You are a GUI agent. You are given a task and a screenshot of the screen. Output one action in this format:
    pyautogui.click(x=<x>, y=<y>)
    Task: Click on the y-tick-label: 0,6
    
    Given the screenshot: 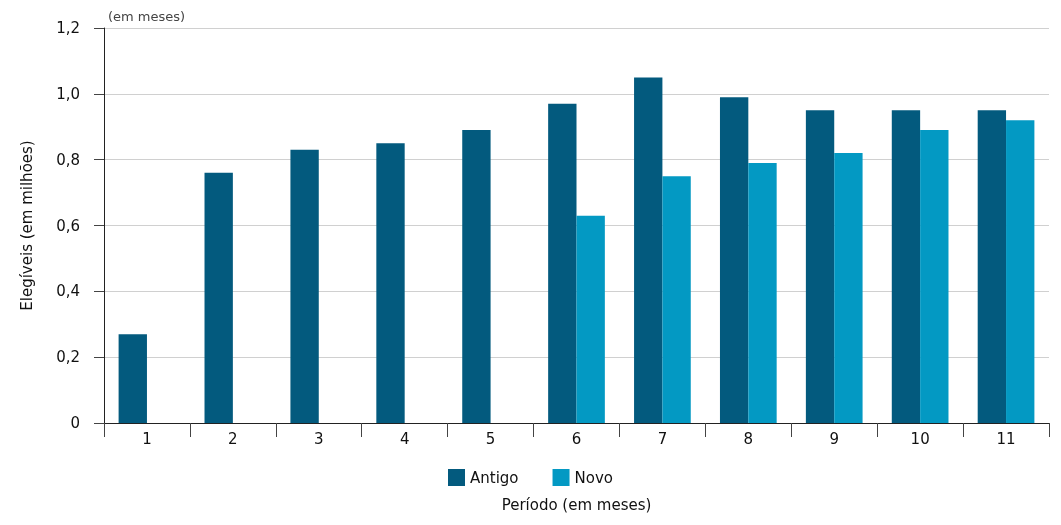 What is the action you would take?
    pyautogui.click(x=68, y=225)
    